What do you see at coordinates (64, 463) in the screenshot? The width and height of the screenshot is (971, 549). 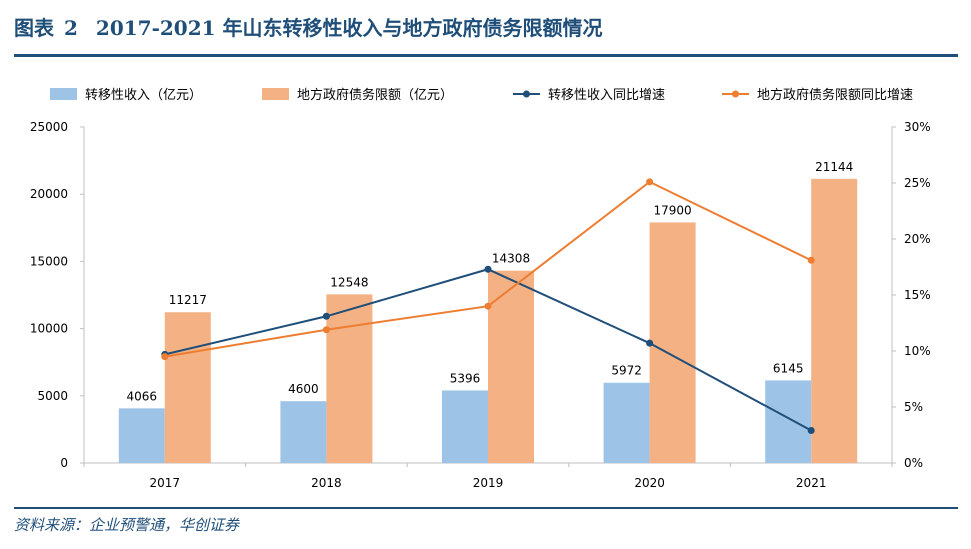 I see `y-left-tick-label: 0` at bounding box center [64, 463].